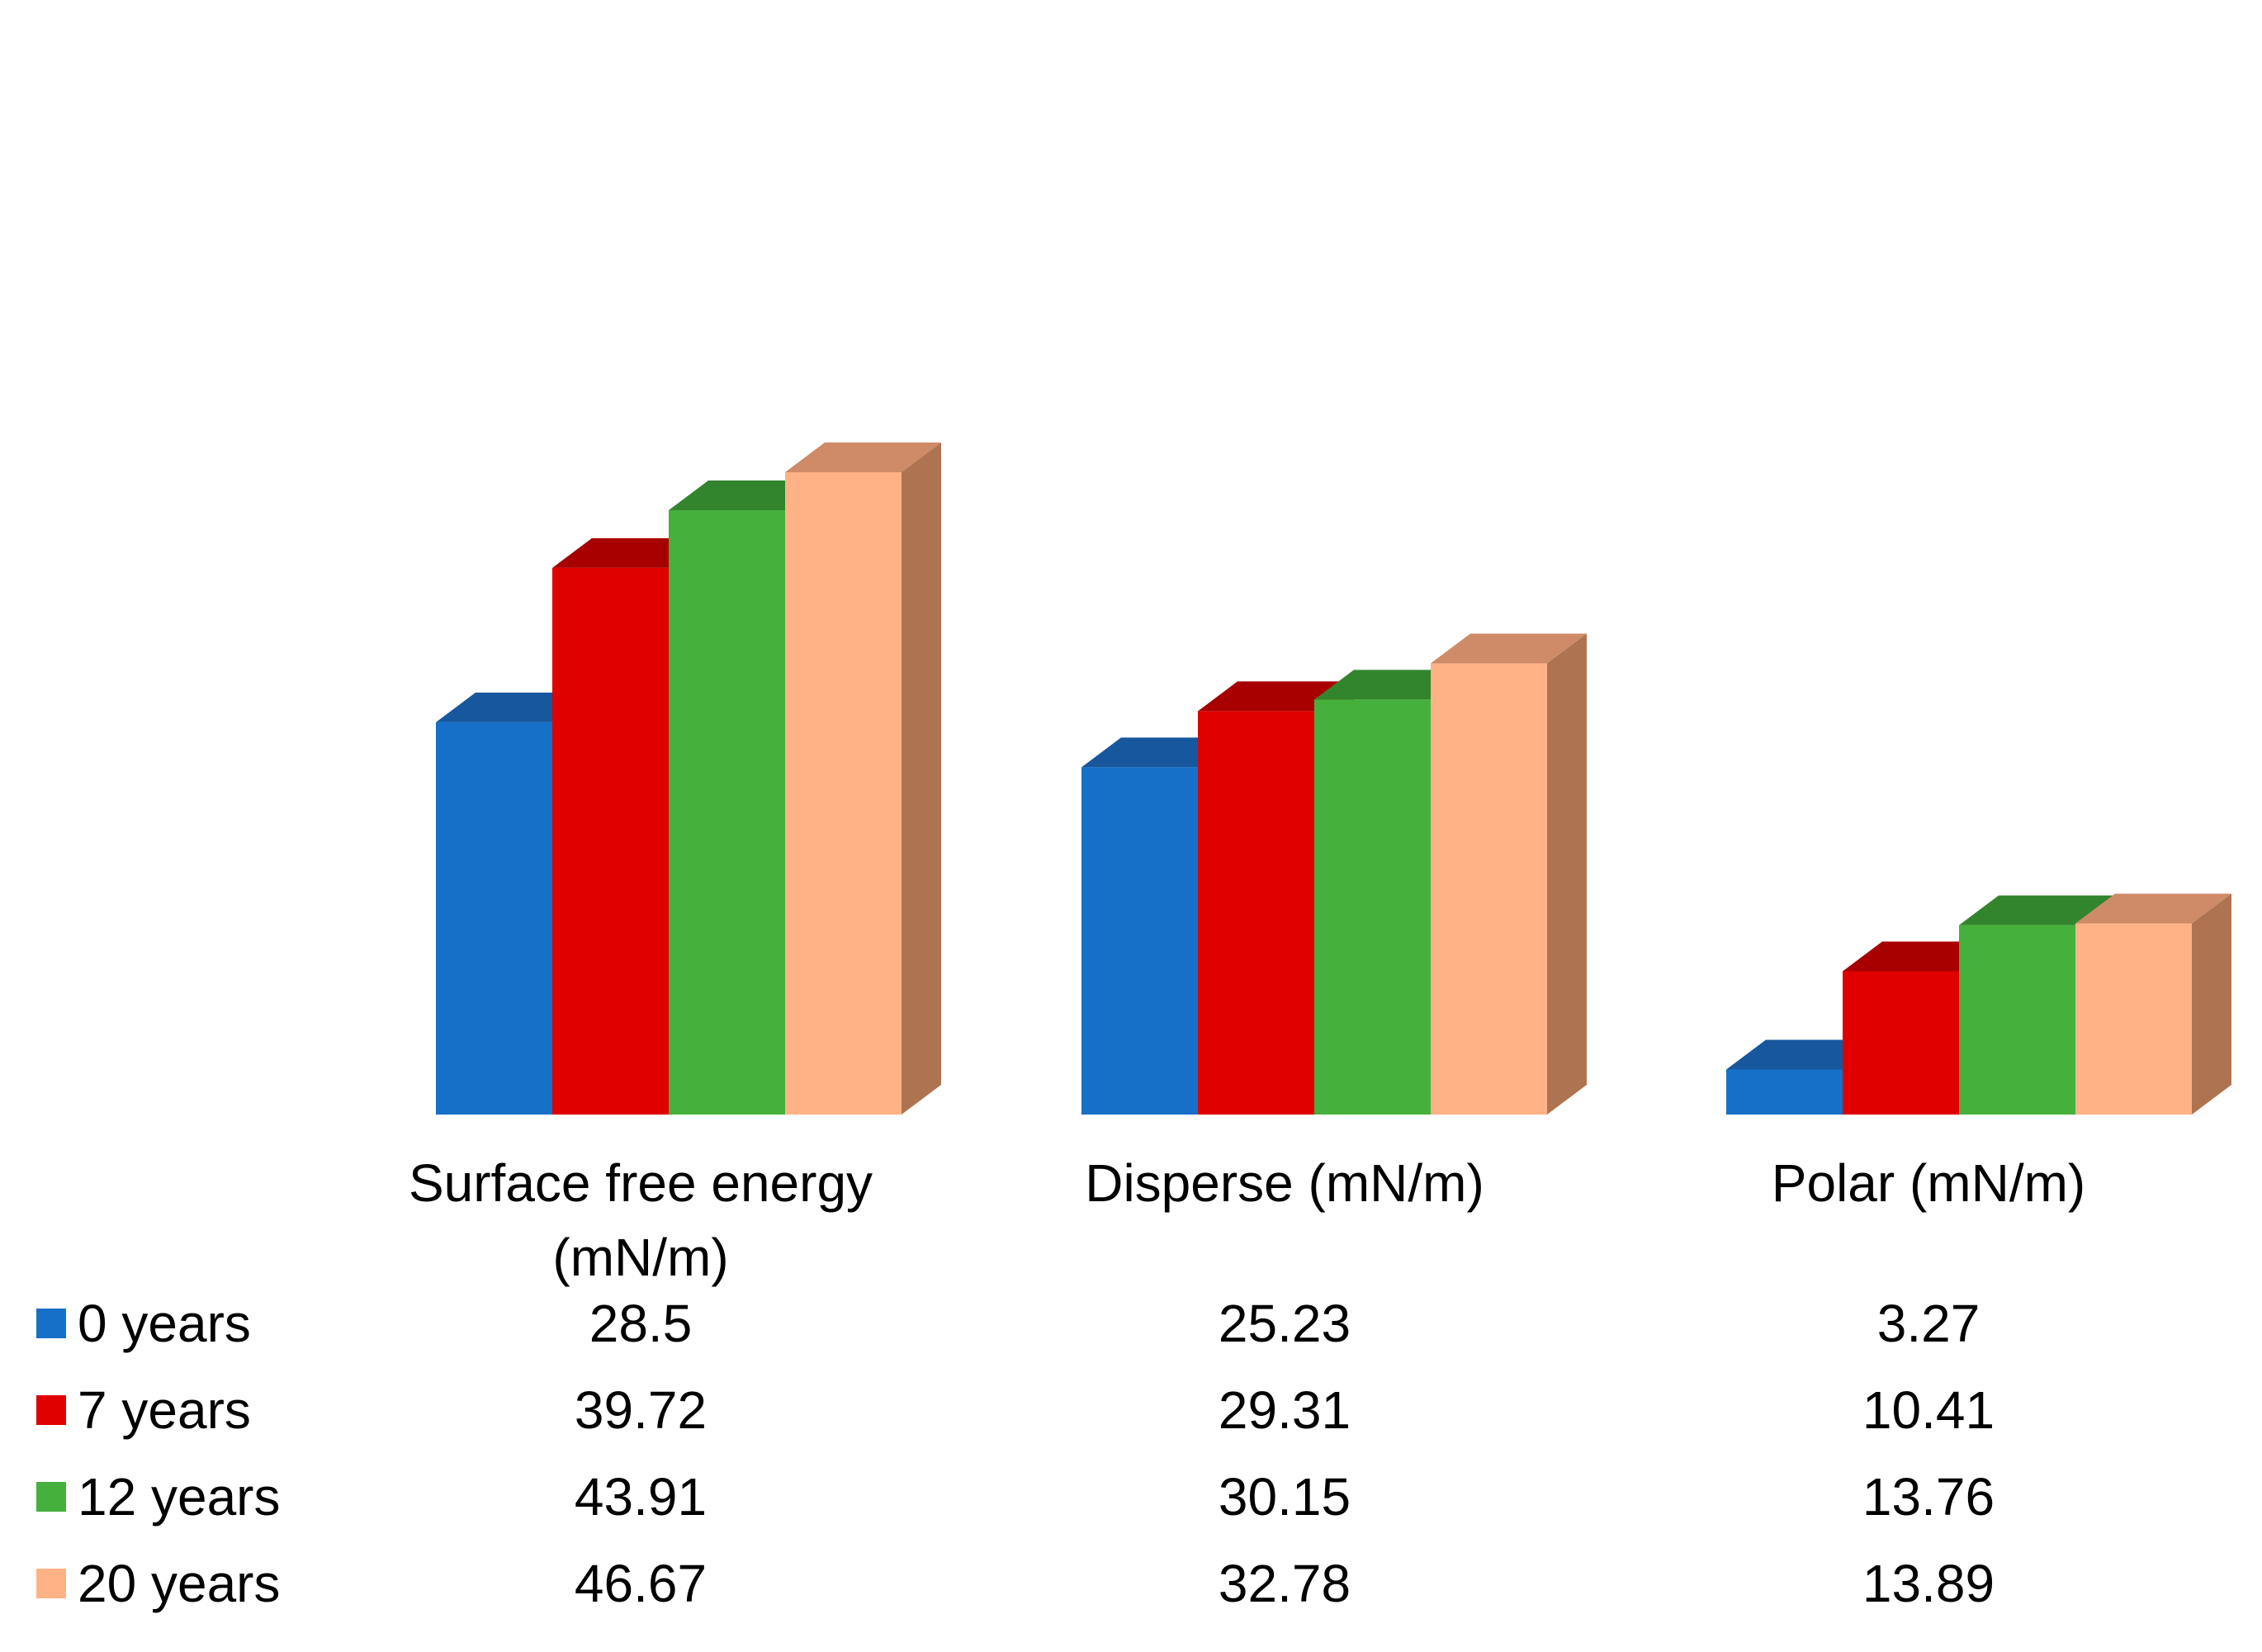  Describe the element at coordinates (641, 1497) in the screenshot. I see `data-label-12-years-1: 43.91` at that location.